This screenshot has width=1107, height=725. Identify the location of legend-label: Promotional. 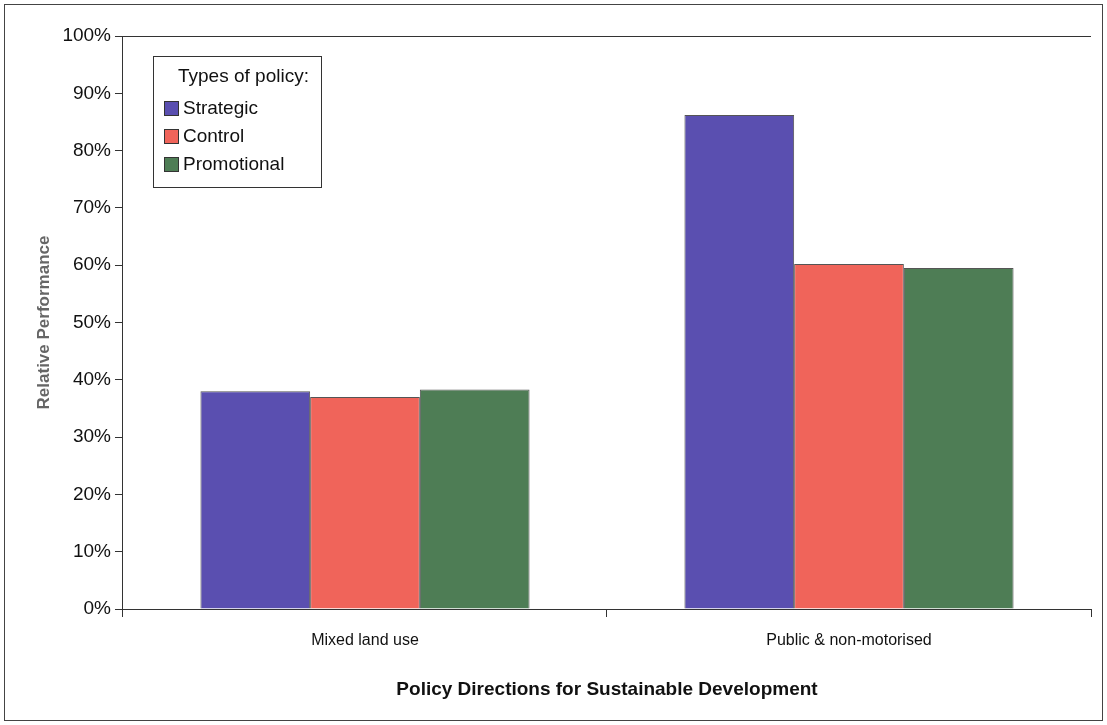
(233, 164).